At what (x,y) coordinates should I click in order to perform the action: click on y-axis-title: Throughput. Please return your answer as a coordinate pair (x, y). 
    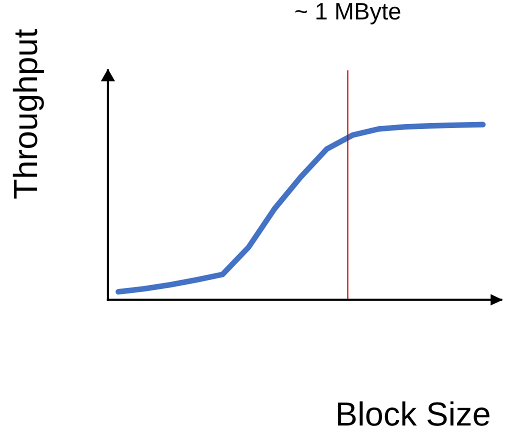
    Looking at the image, I should click on (28, 114).